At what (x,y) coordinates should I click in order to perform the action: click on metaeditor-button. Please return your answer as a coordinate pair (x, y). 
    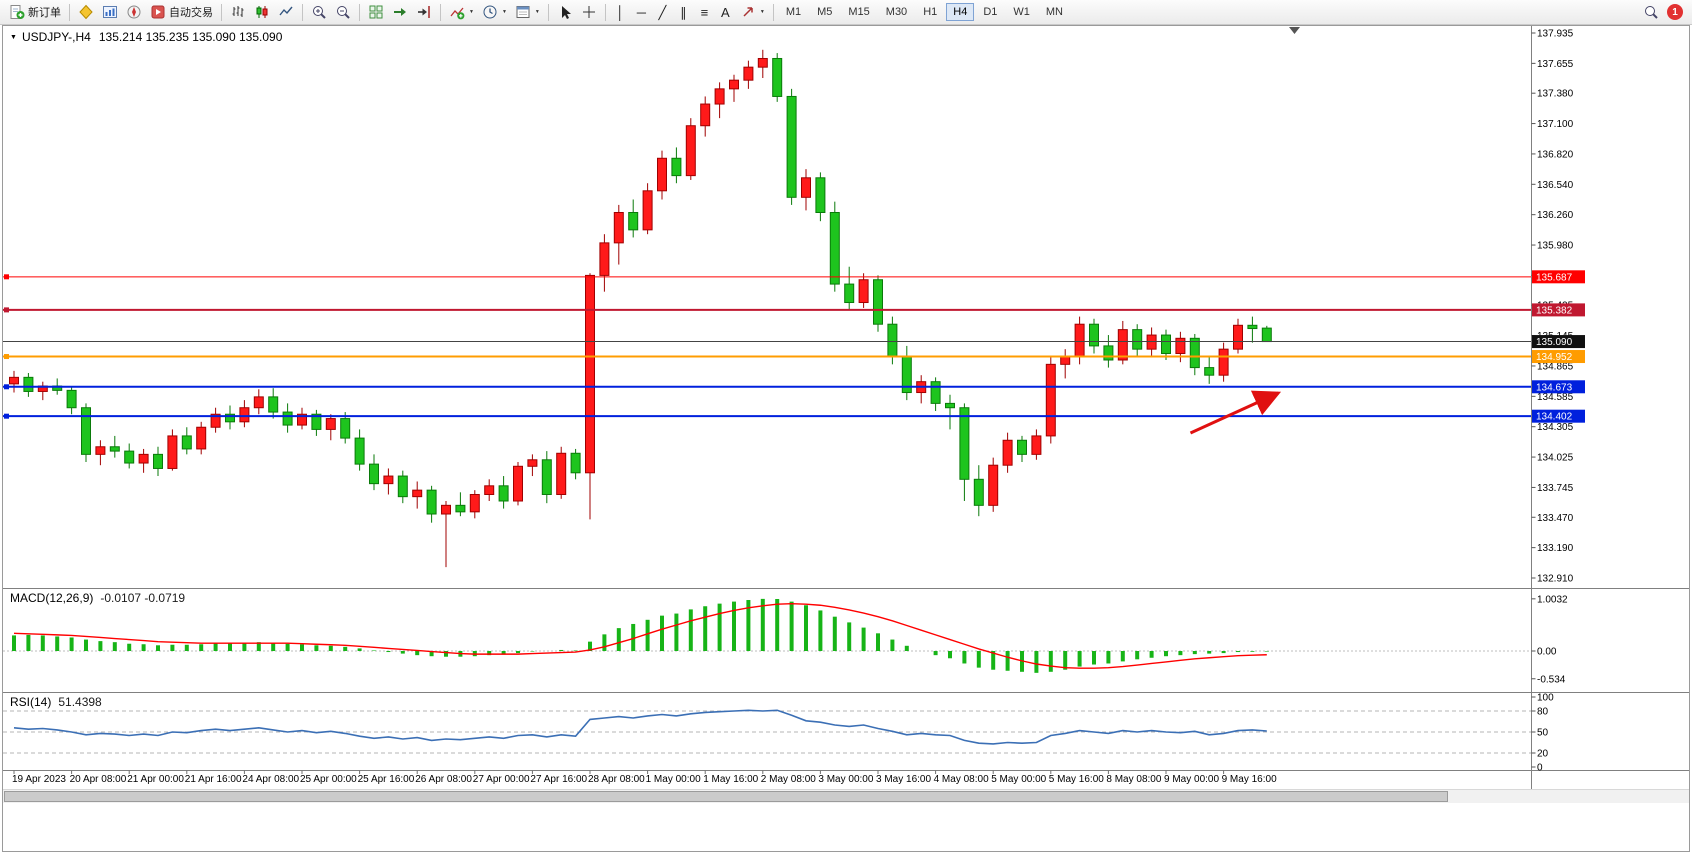
    Looking at the image, I should click on (86, 12).